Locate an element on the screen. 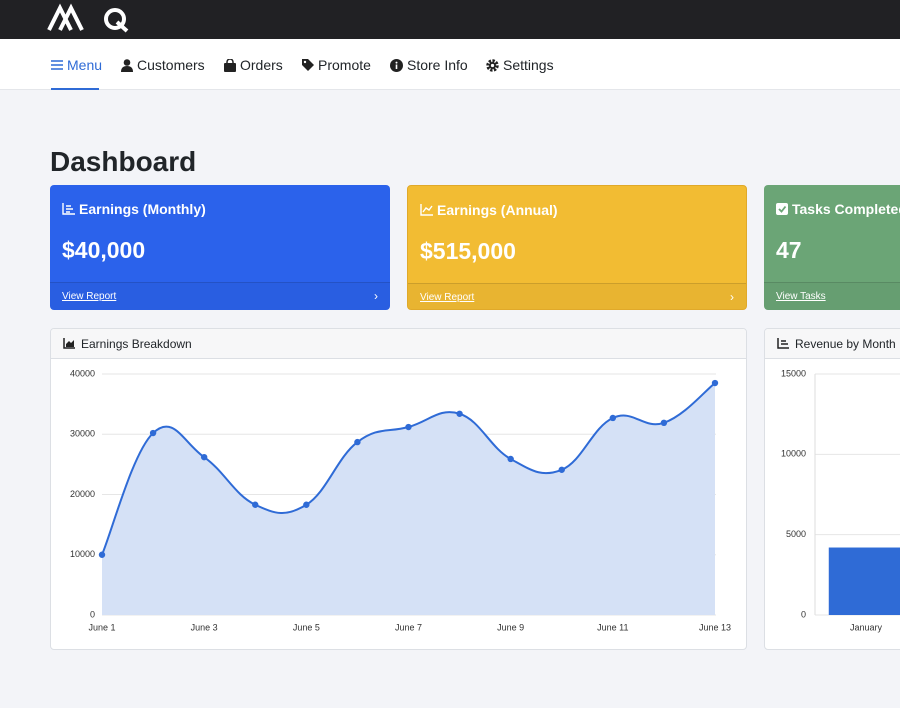  card-value: $515,000 is located at coordinates (468, 251).